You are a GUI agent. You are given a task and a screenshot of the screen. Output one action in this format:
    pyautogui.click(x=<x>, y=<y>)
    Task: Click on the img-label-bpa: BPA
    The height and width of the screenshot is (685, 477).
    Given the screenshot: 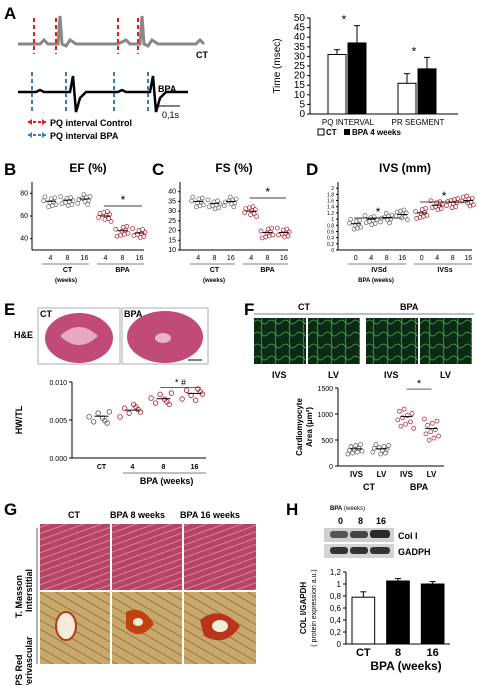 What is the action you would take?
    pyautogui.click(x=133, y=314)
    